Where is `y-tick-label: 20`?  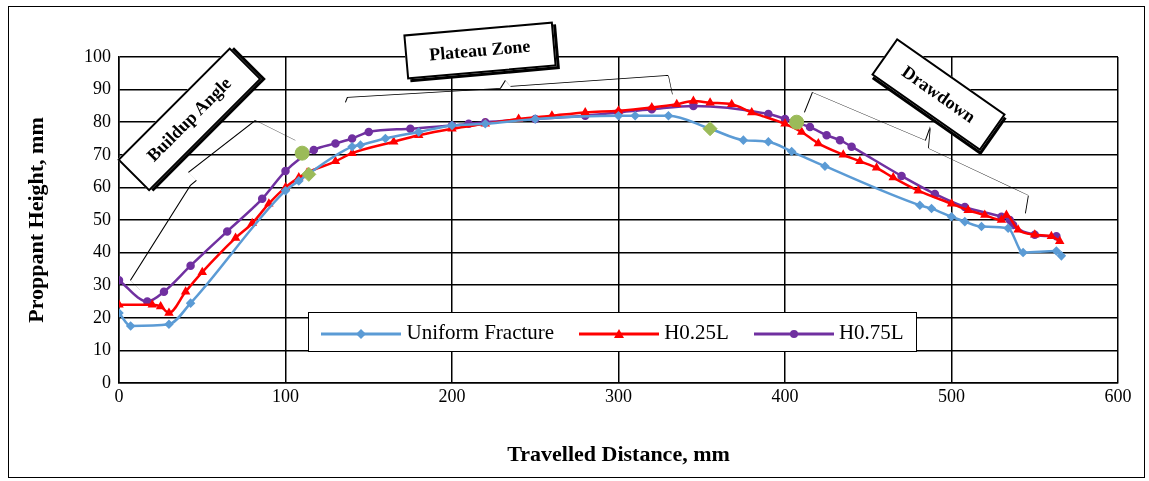 y-tick-label: 20 is located at coordinates (102, 316).